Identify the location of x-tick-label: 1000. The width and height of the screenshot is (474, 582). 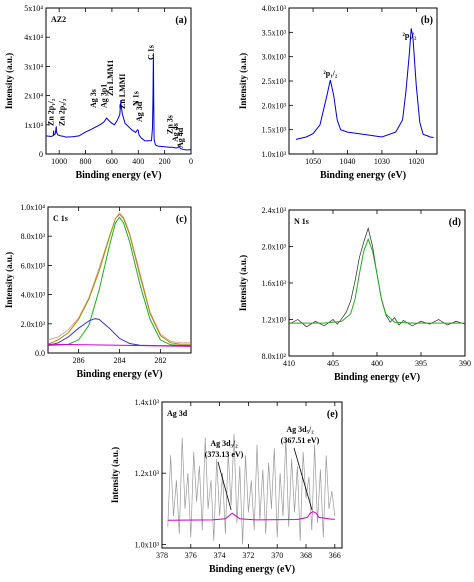
(59, 161).